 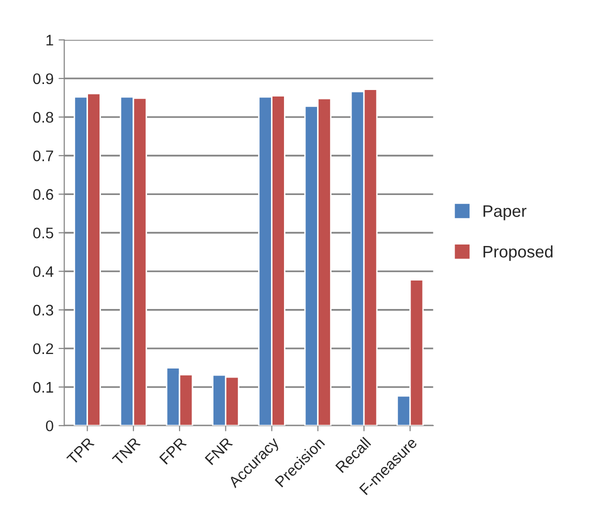 What do you see at coordinates (518, 253) in the screenshot?
I see `legend-label: Proposed` at bounding box center [518, 253].